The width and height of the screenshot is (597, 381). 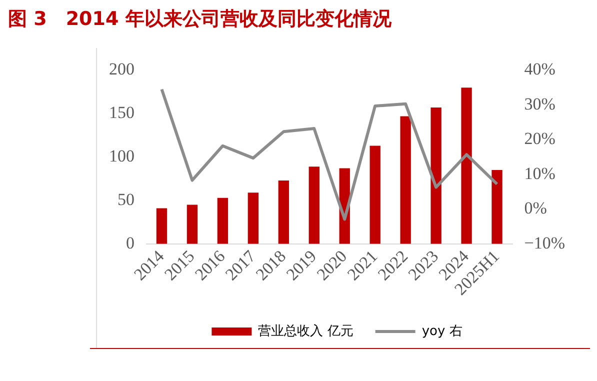 What do you see at coordinates (540, 173) in the screenshot?
I see `y2-tick-label: 10%` at bounding box center [540, 173].